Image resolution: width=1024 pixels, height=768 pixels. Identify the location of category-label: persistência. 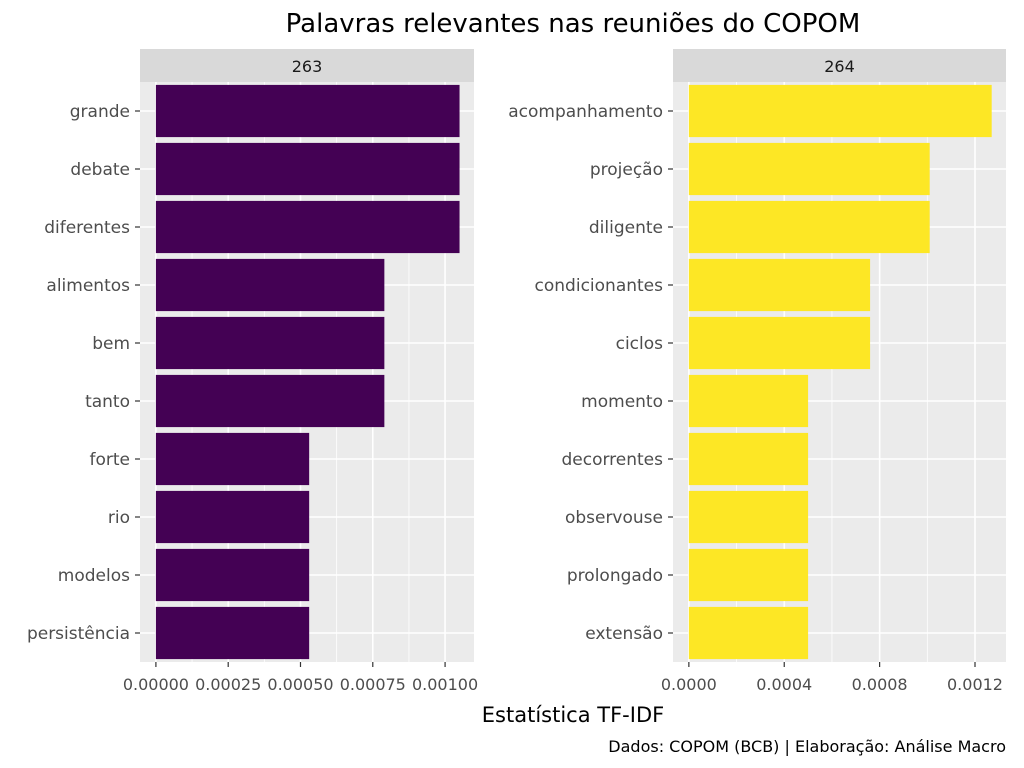
(78, 634).